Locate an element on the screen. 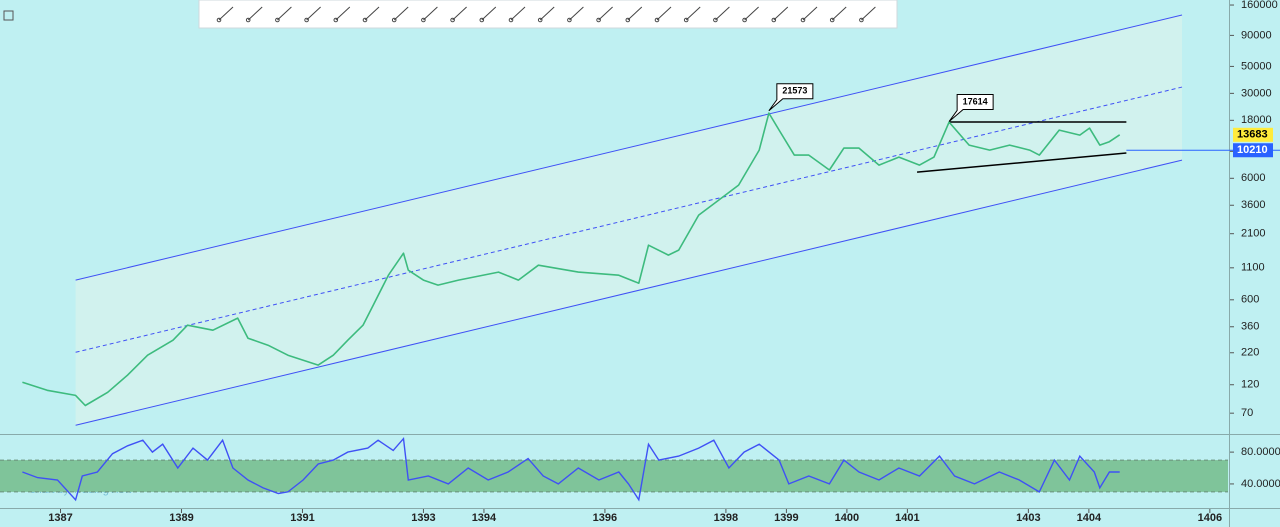 Image resolution: width=1280 pixels, height=527 pixels. y-tick-label: 1100 is located at coordinates (1253, 268).